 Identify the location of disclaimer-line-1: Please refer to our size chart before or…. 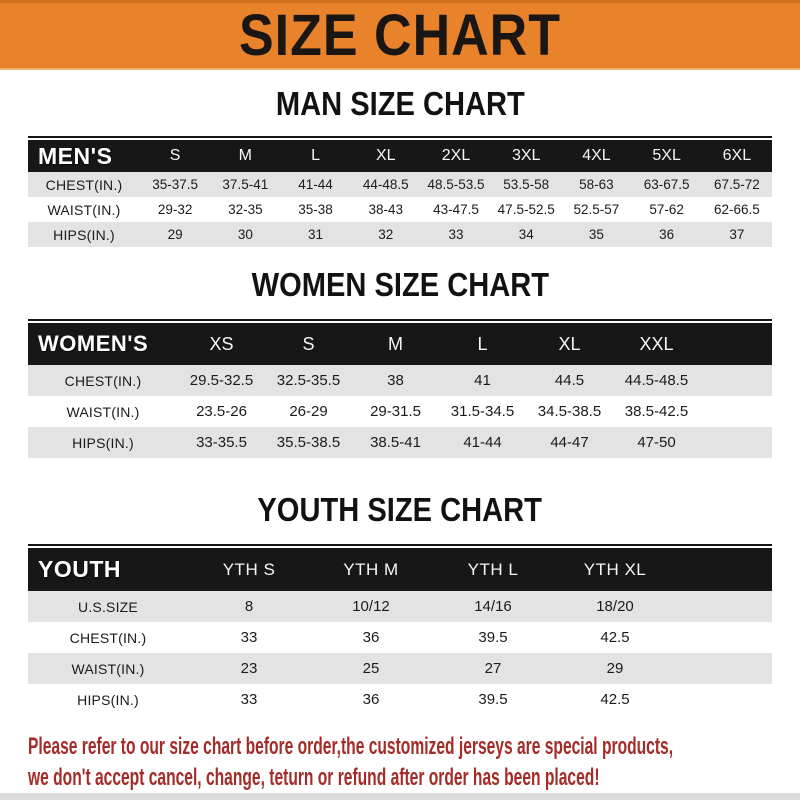
(351, 746).